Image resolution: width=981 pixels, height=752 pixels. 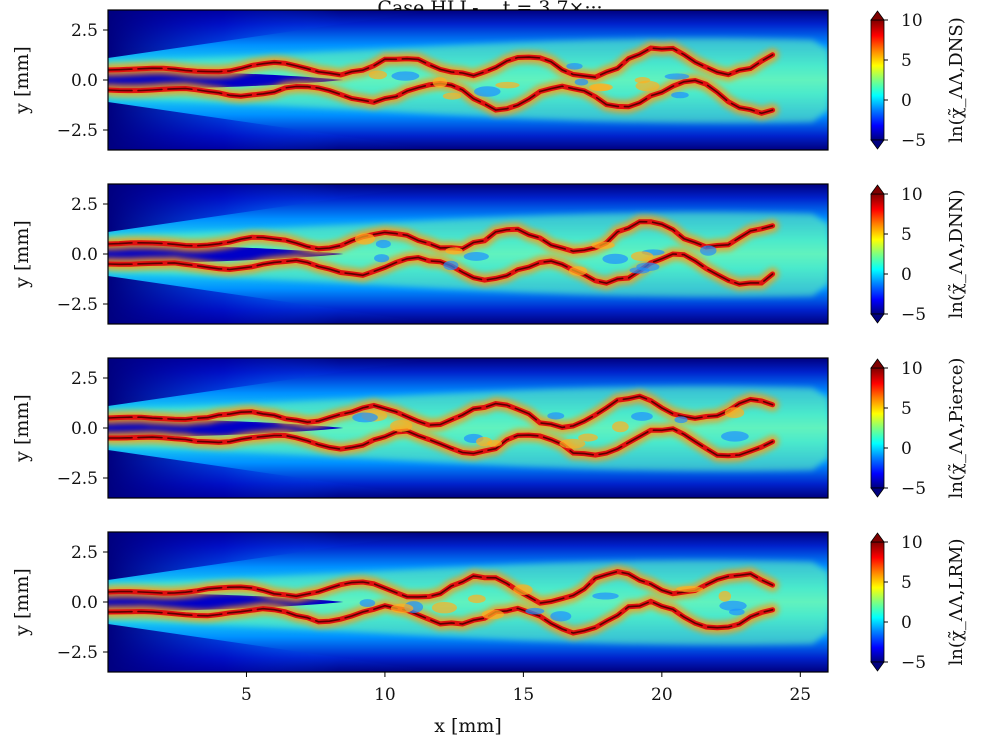 What do you see at coordinates (956, 80) in the screenshot?
I see `colorbar-label: ln(χ̃_ΛΛ,DNS)` at bounding box center [956, 80].